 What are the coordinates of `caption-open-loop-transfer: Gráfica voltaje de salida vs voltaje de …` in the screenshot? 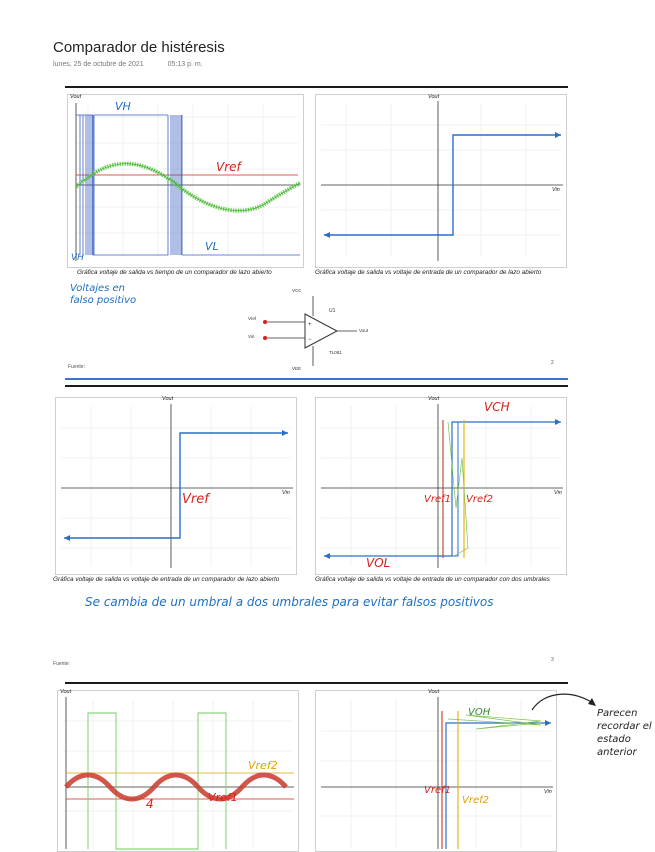 It's located at (166, 579).